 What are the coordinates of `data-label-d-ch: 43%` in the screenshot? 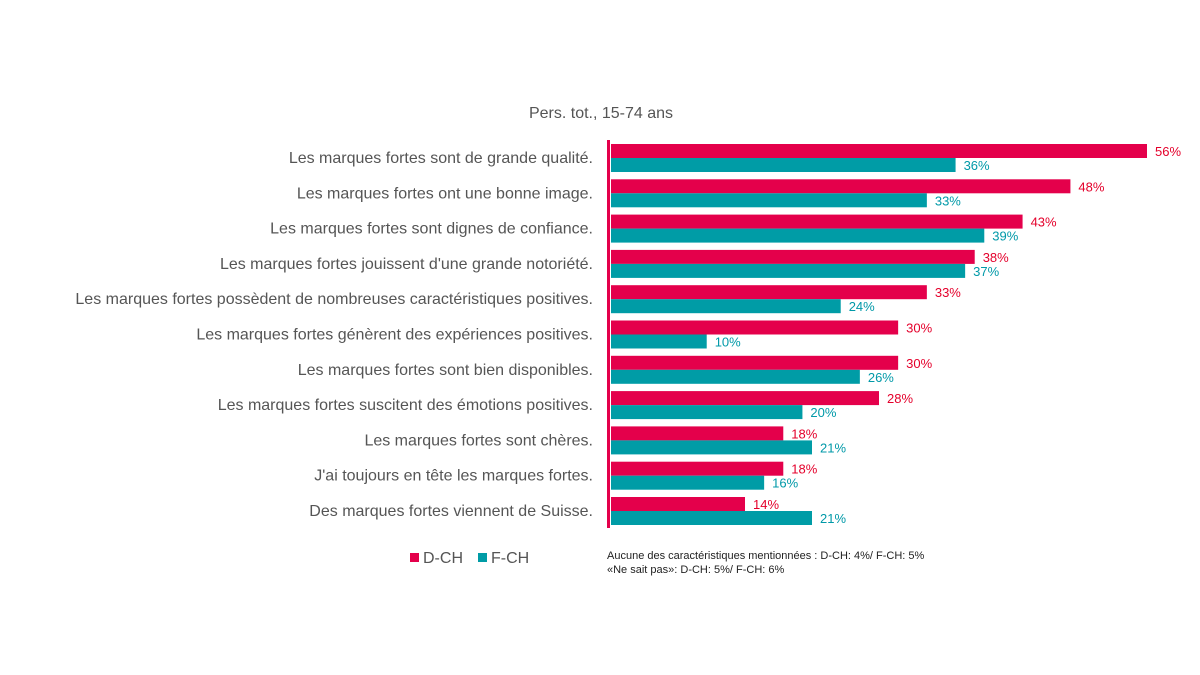 It's located at (1044, 222).